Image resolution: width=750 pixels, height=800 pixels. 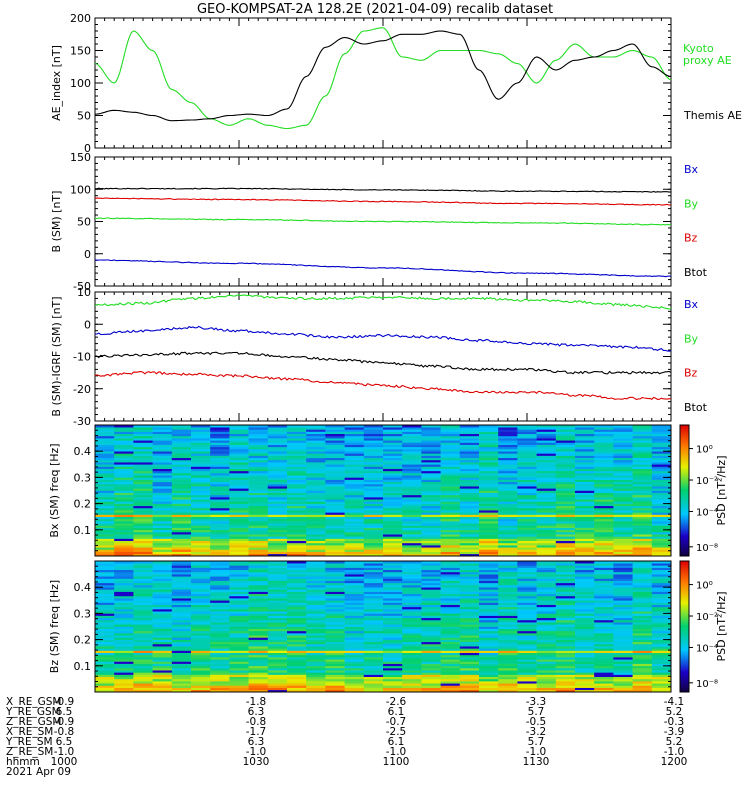 I want to click on orbit-value: 5.2, so click(x=674, y=712).